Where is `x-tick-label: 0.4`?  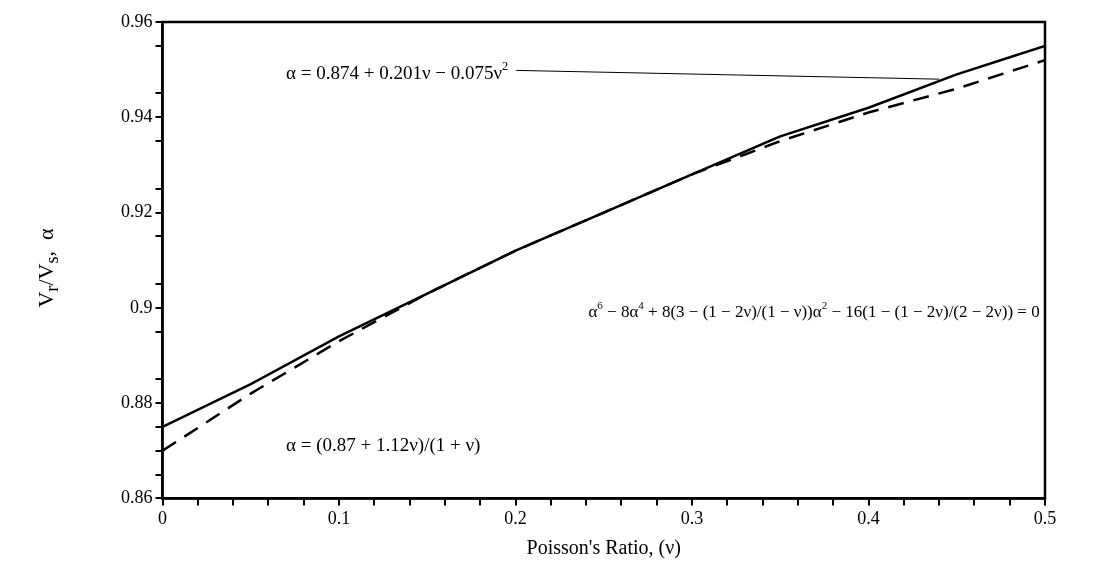 x-tick-label: 0.4 is located at coordinates (868, 517).